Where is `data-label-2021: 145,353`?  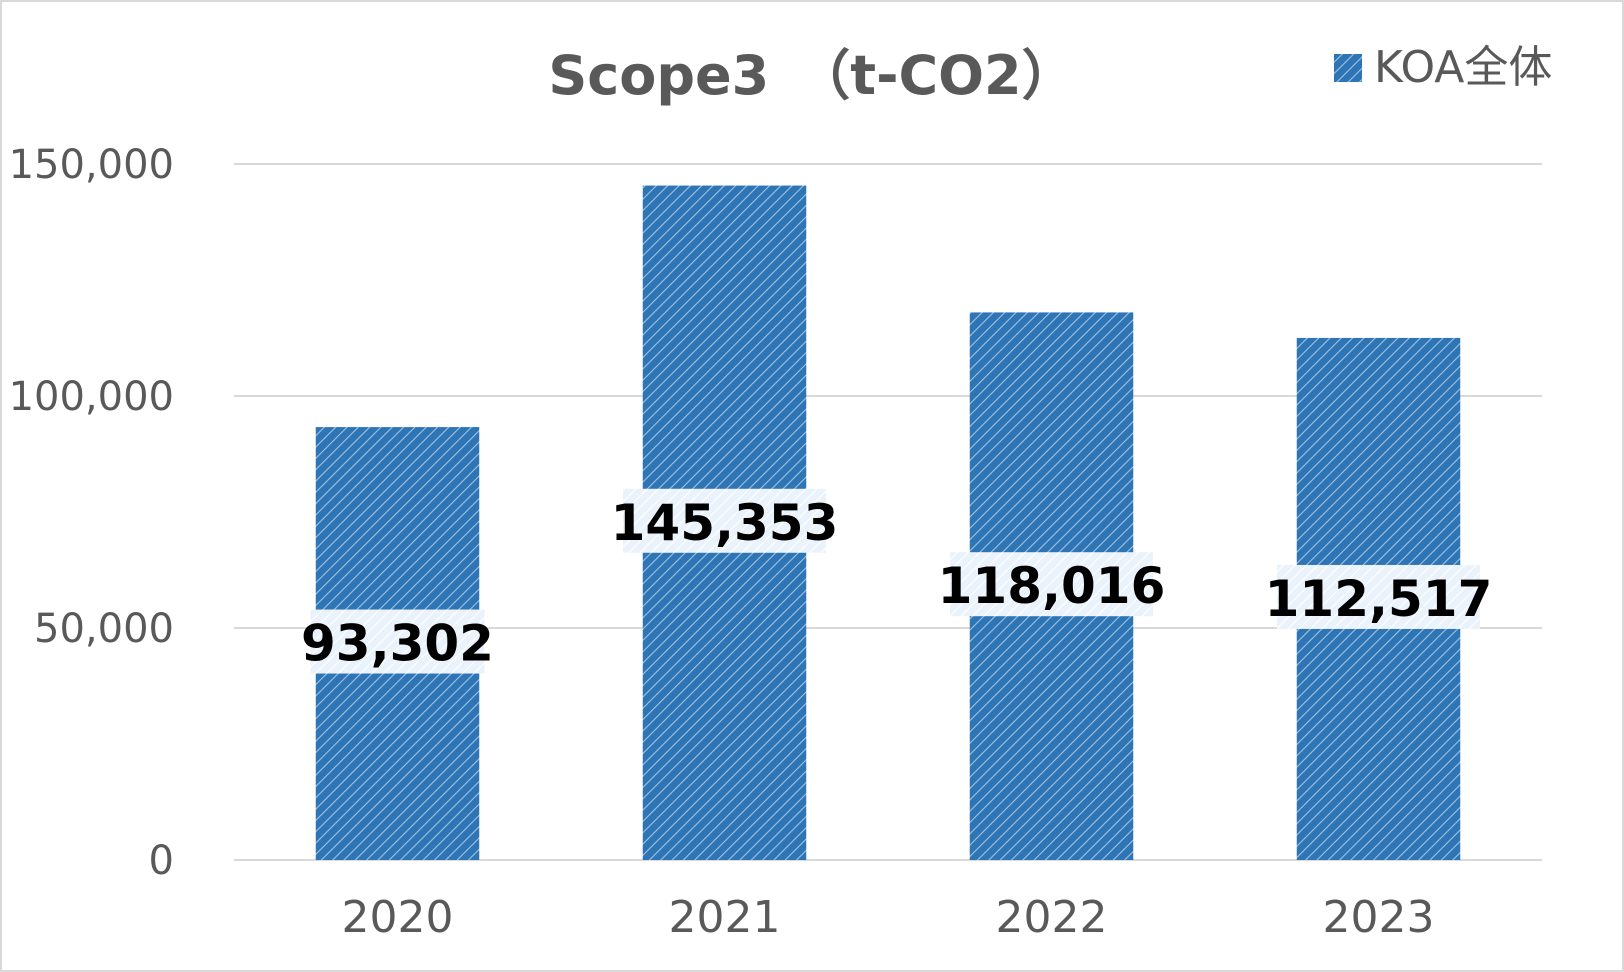 data-label-2021: 145,353 is located at coordinates (725, 523).